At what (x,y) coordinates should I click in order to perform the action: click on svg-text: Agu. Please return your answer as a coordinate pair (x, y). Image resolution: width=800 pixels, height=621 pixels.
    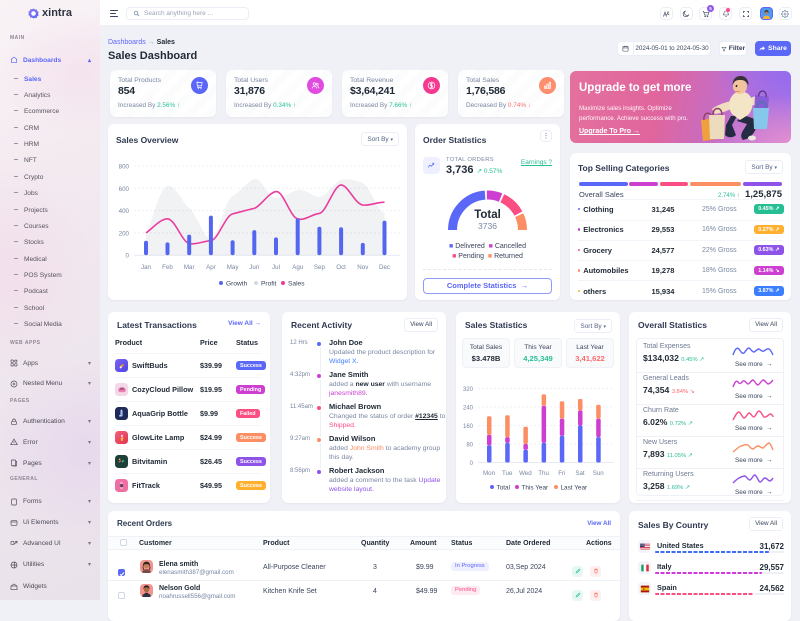
    Looking at the image, I should click on (298, 267).